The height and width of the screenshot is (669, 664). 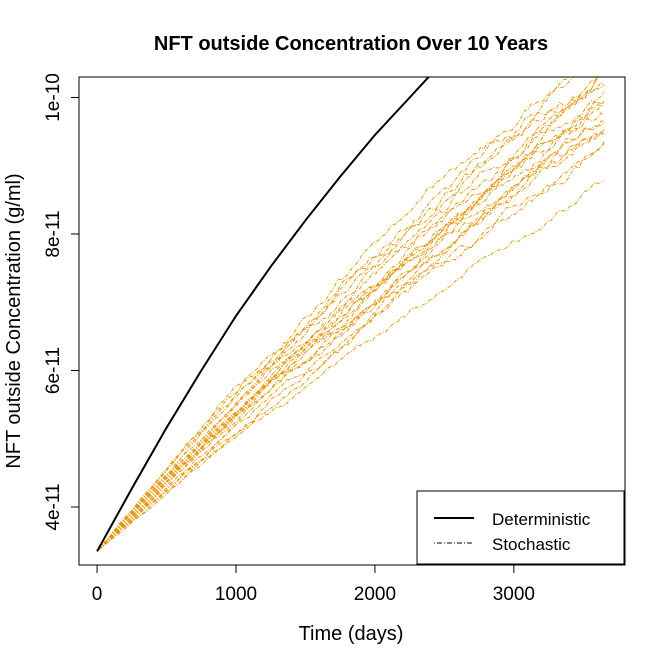 What do you see at coordinates (14, 320) in the screenshot?
I see `y-axis-label: NFT outside Concentration (g/ml)` at bounding box center [14, 320].